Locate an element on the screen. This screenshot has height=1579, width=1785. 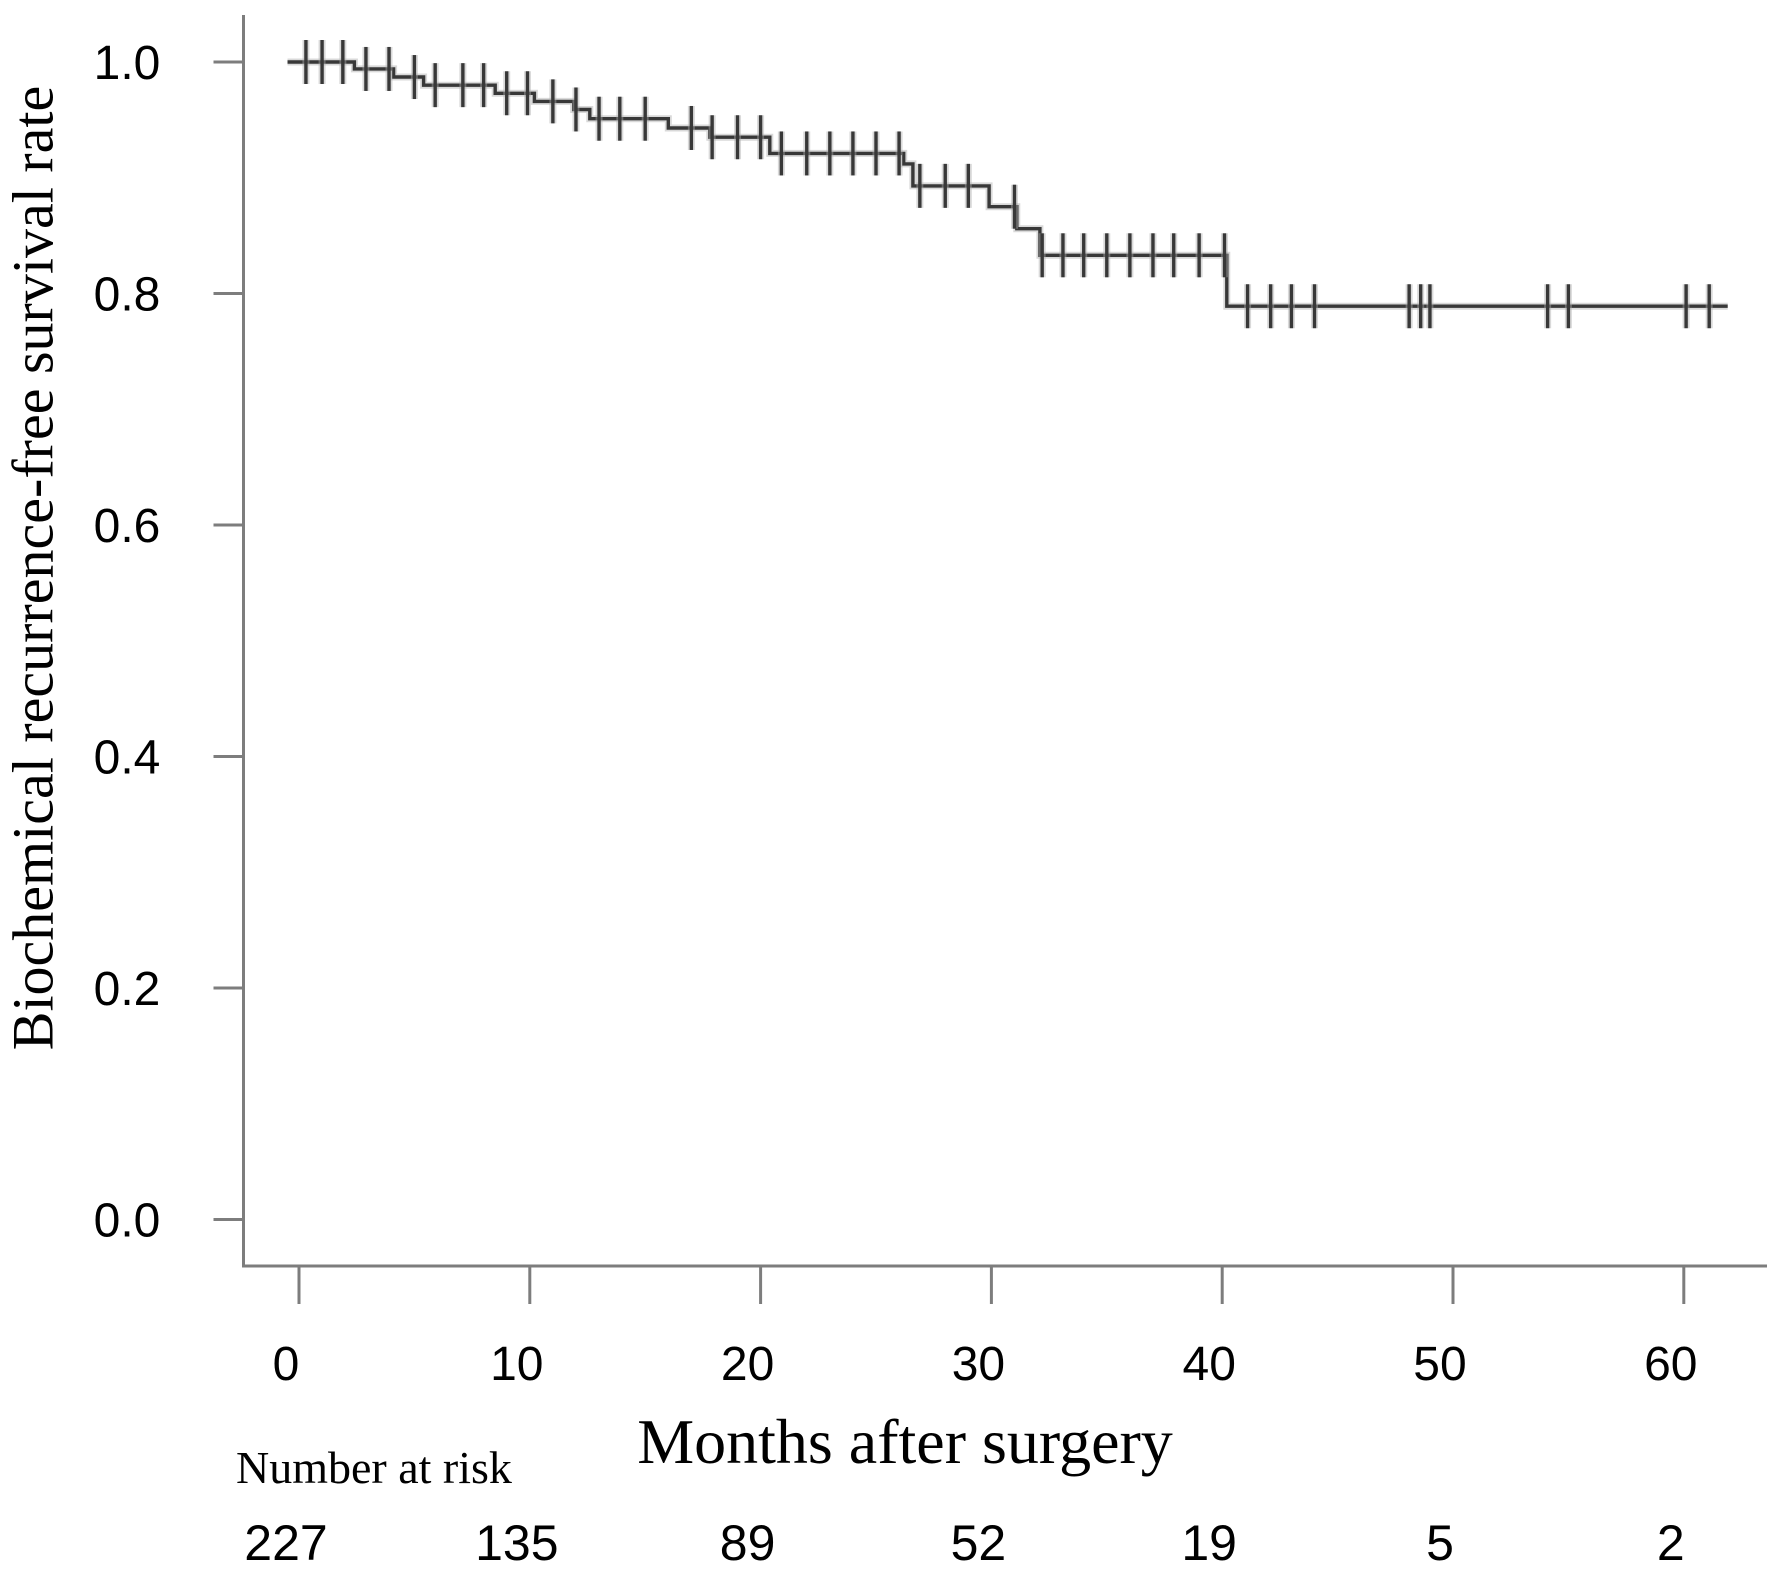
x-axis-tick-label: 30 is located at coordinates (978, 1364).